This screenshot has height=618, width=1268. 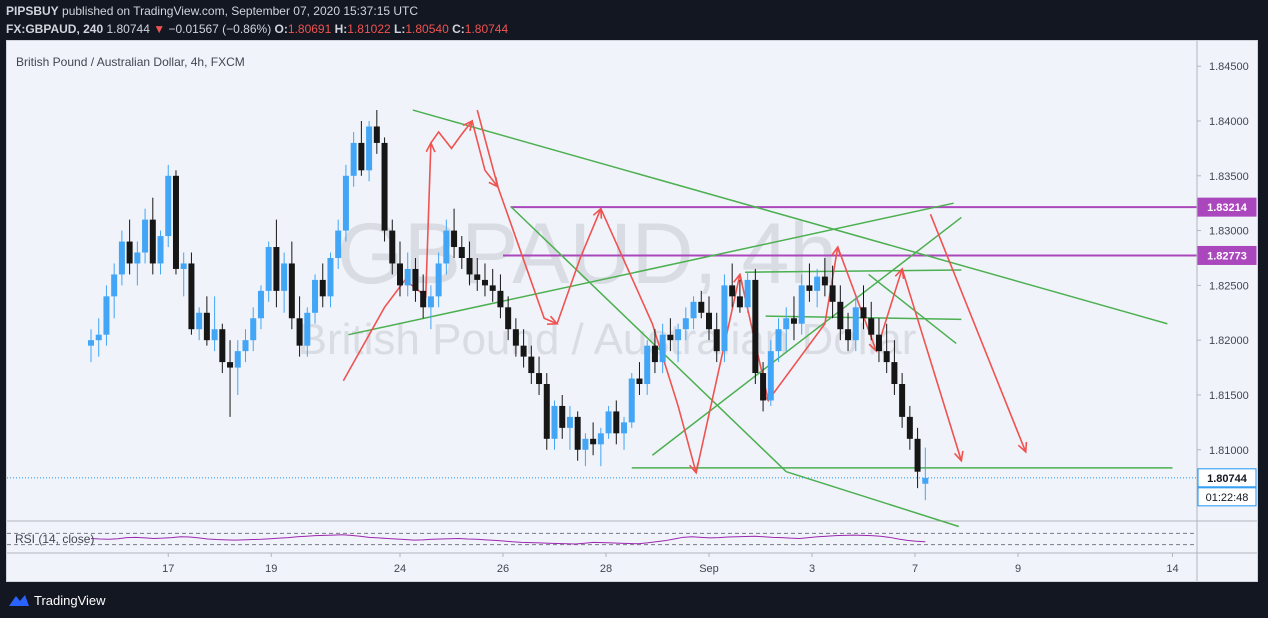 I want to click on change-down-icon: ▼, so click(x=159, y=29).